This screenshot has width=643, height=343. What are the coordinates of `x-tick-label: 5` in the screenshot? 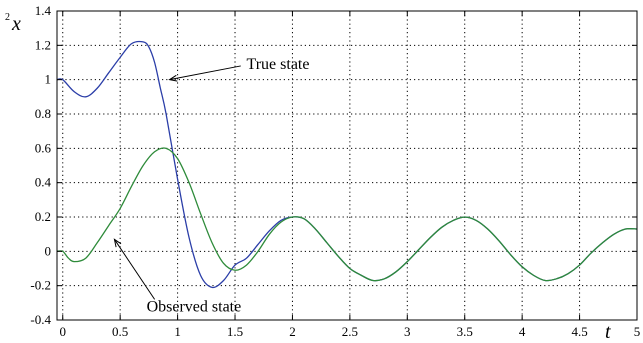 It's located at (637, 331).